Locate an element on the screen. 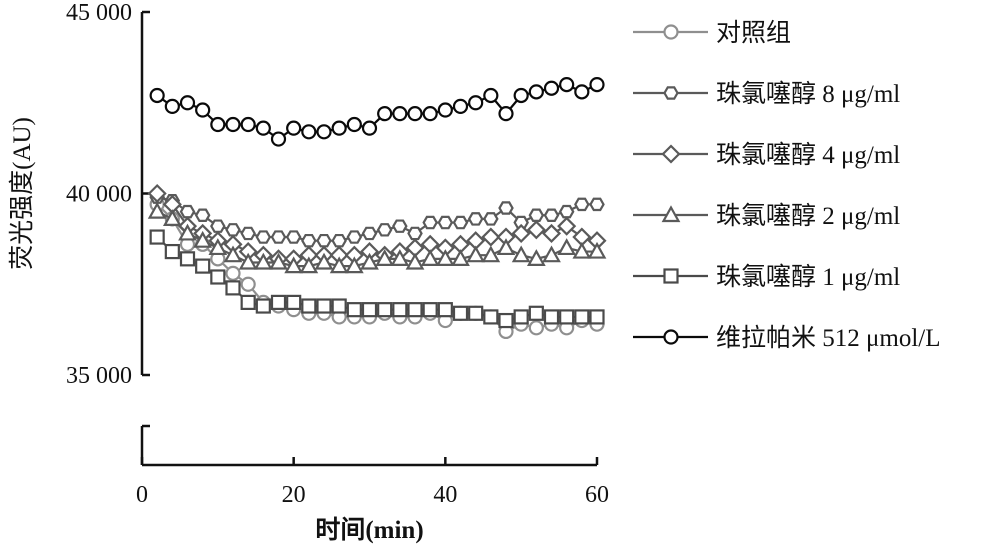 The height and width of the screenshot is (553, 1000). y-ticks: 35 000 40 000 45 000 is located at coordinates (108, 194).